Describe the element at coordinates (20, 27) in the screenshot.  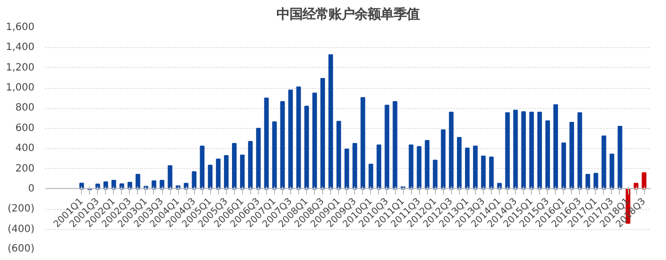
I see `y-tick-label: 1,600` at that location.